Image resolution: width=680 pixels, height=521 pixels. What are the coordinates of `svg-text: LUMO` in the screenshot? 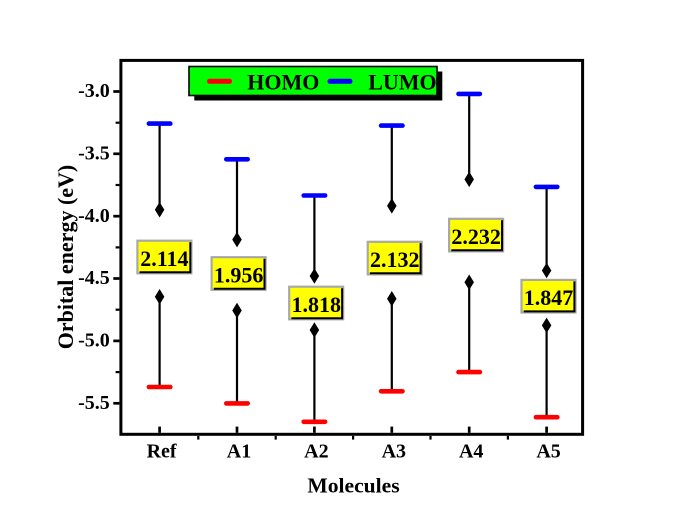 It's located at (402, 81).